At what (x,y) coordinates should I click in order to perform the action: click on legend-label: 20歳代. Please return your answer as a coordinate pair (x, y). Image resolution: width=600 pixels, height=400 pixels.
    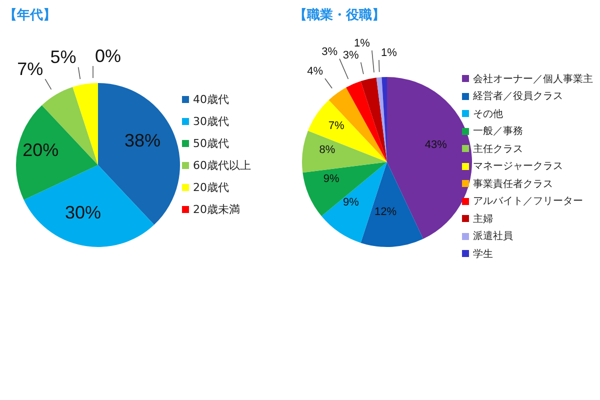
    Looking at the image, I should click on (211, 187).